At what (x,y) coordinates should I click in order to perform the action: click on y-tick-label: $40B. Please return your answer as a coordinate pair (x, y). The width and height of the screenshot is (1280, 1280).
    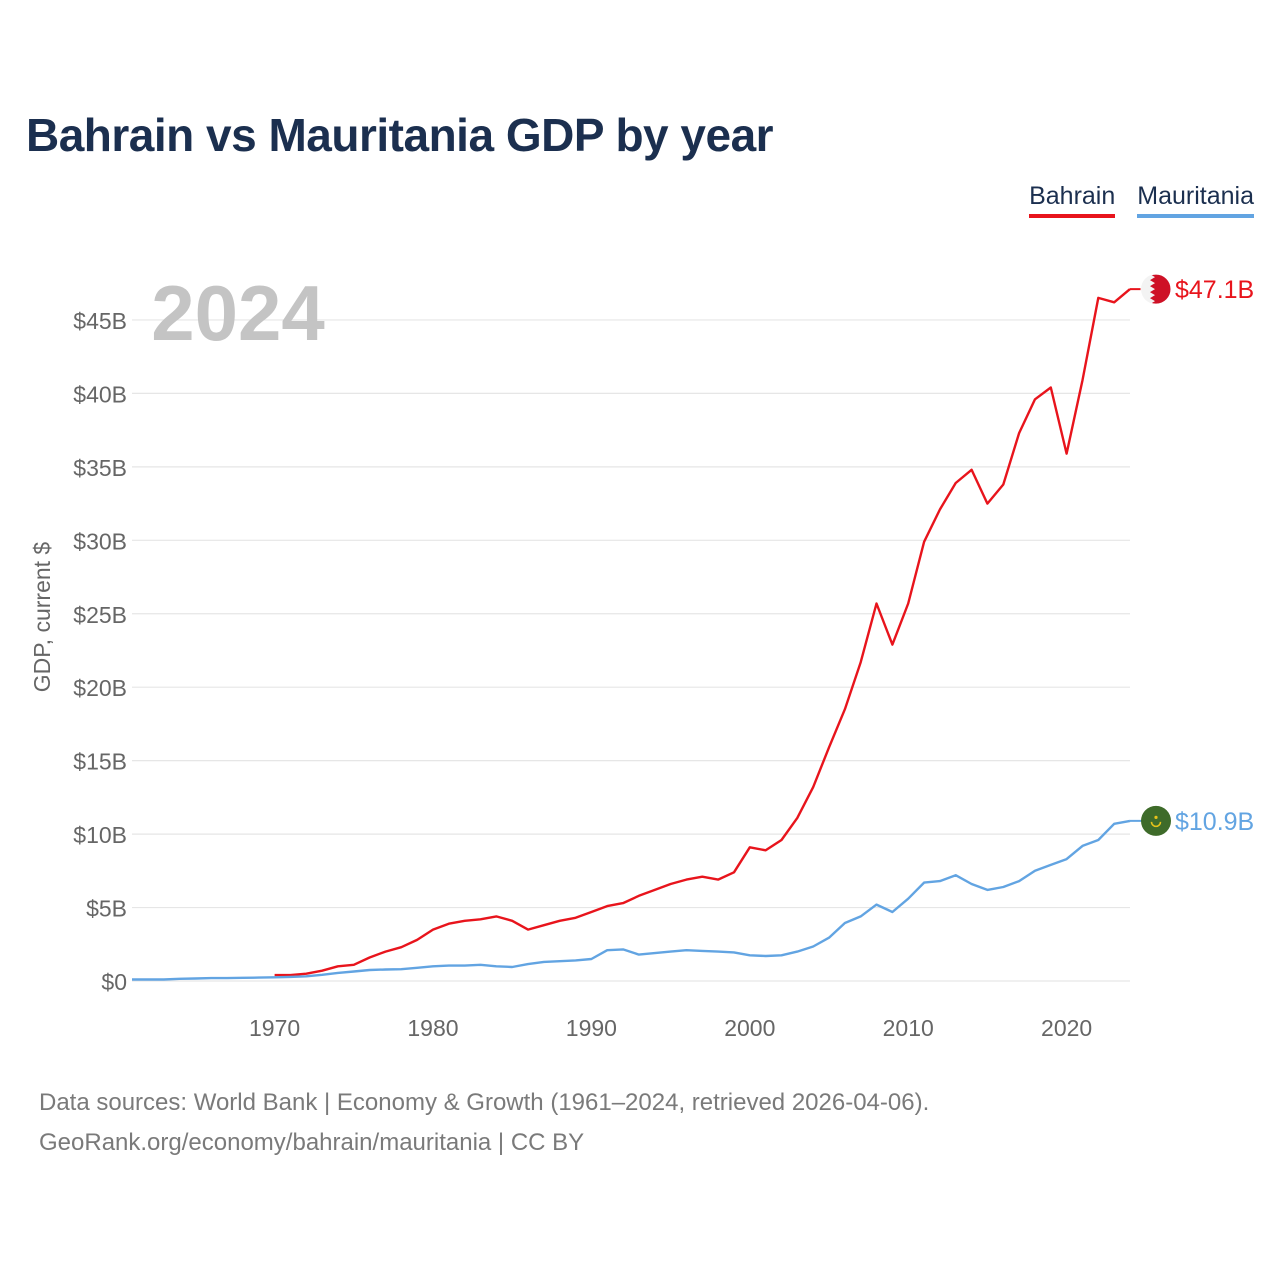
    Looking at the image, I should click on (100, 394).